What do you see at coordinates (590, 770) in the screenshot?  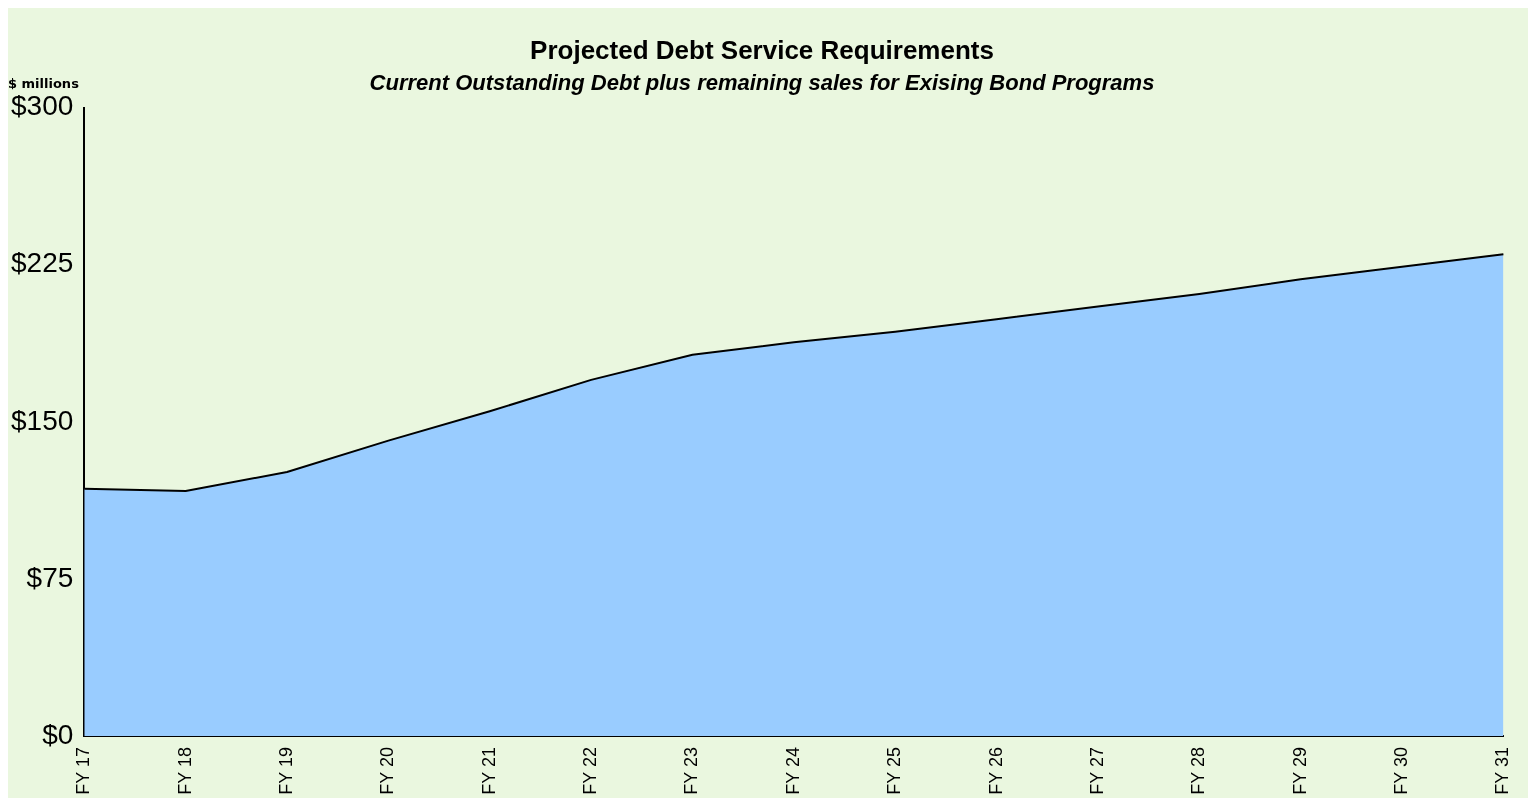 I see `x-tick-label: FY 22` at bounding box center [590, 770].